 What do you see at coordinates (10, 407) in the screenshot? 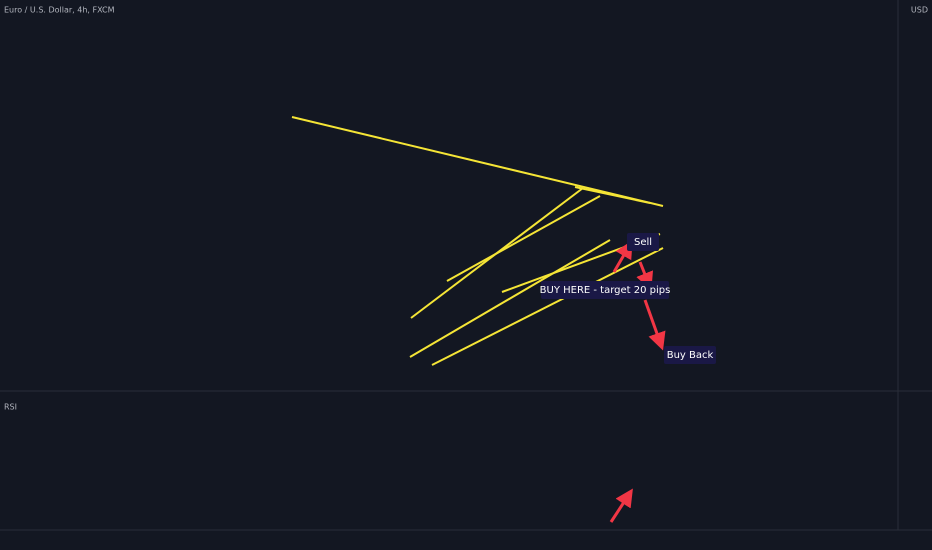
I see `panel-title: RSI` at bounding box center [10, 407].